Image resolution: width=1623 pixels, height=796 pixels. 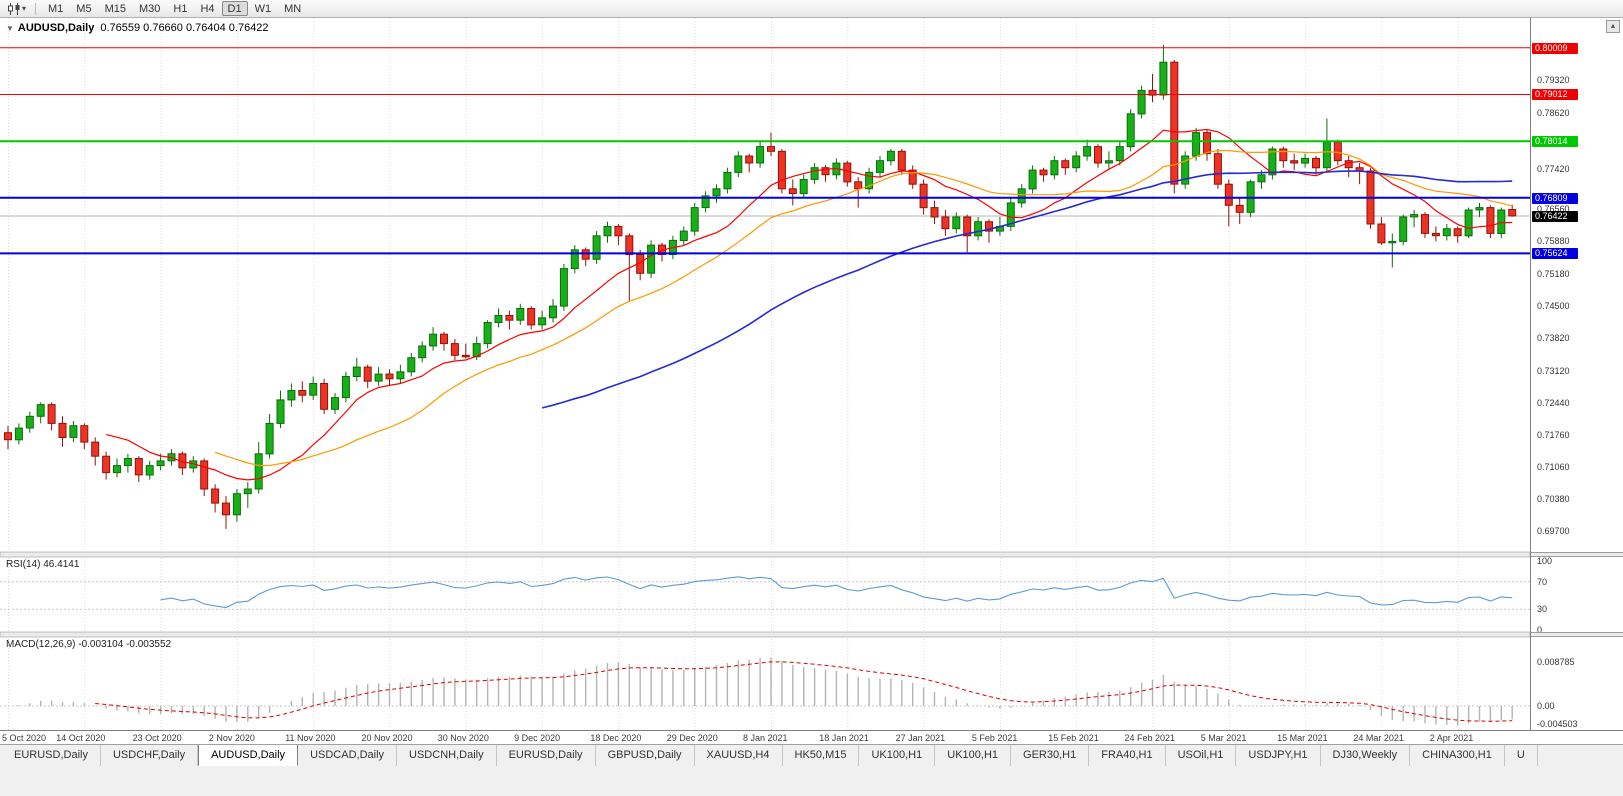 What do you see at coordinates (920, 738) in the screenshot?
I see `date-tick-label: 27 Jan 2021` at bounding box center [920, 738].